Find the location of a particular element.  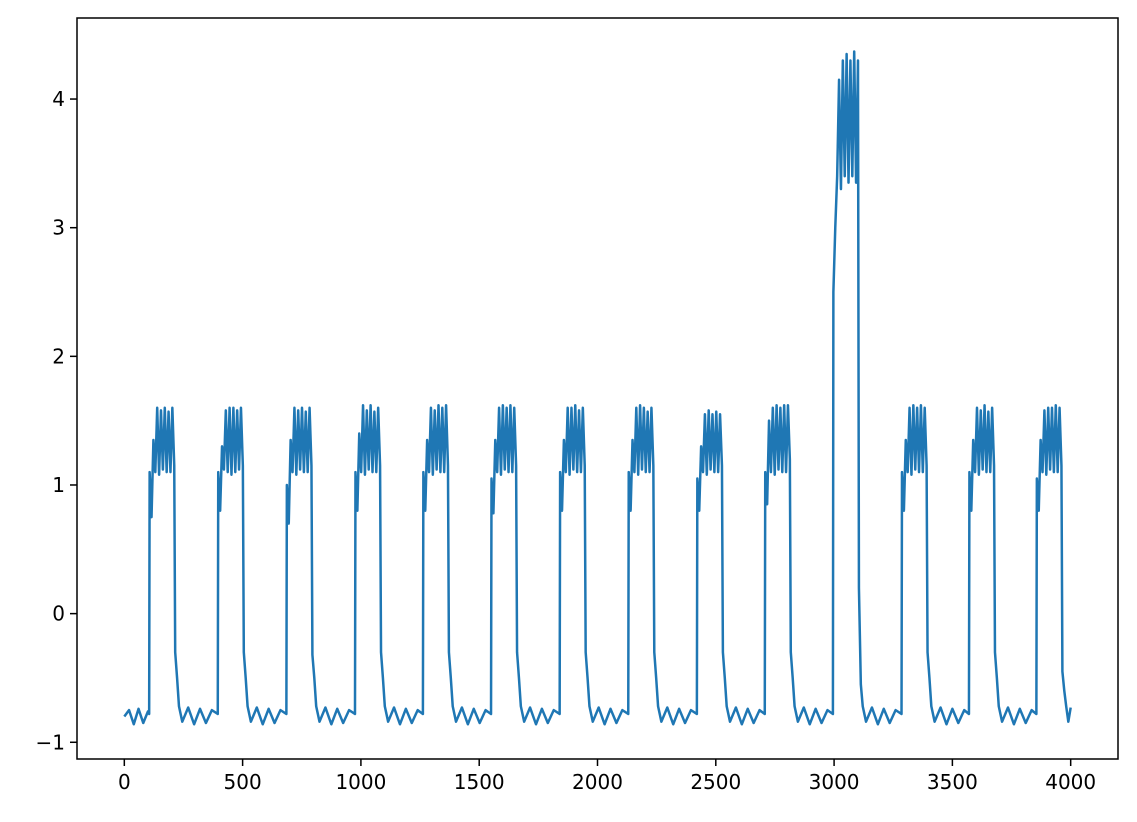

y-tick-label: 3 is located at coordinates (58, 228).